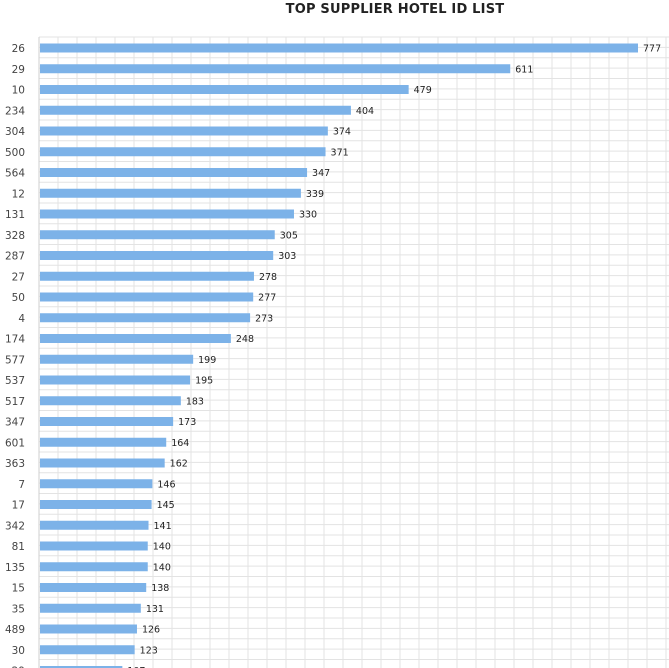  I want to click on data-label: 371, so click(340, 152).